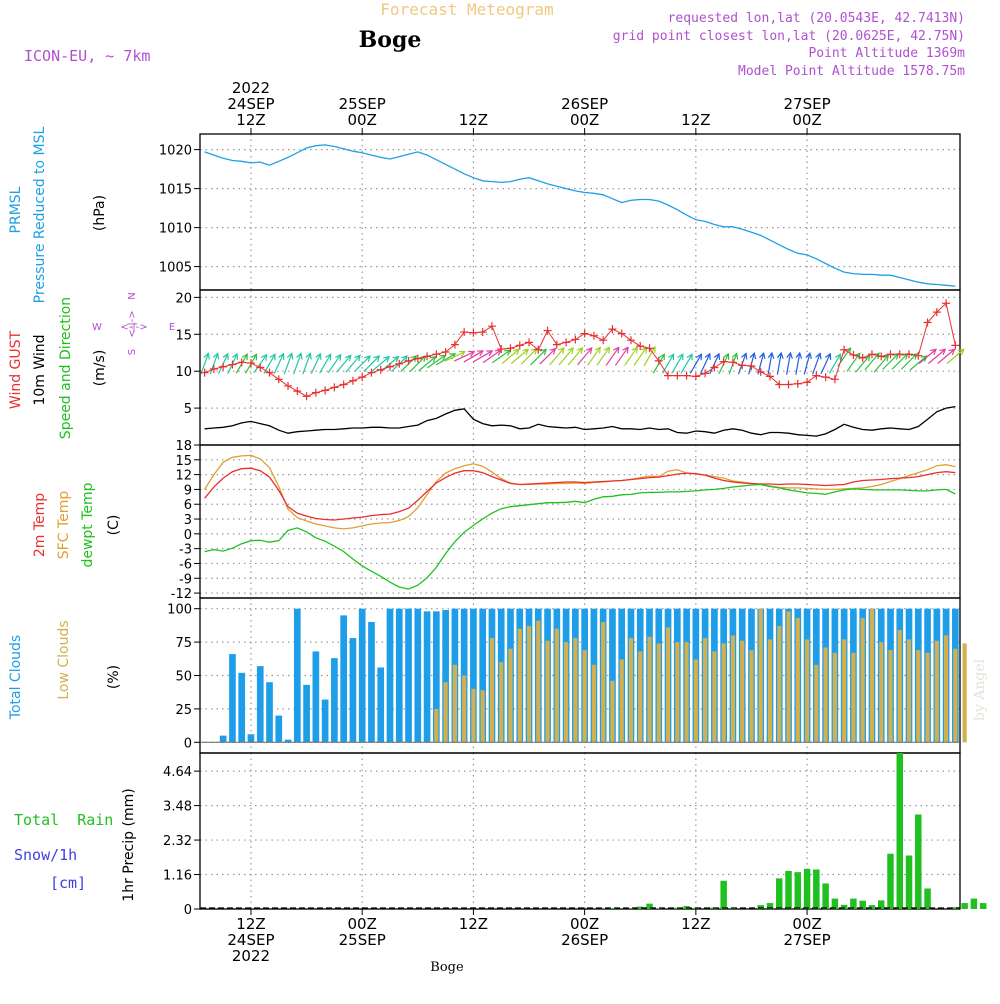 The image size is (1000, 1004). I want to click on precip-ytick-label: 1.16, so click(177, 876).